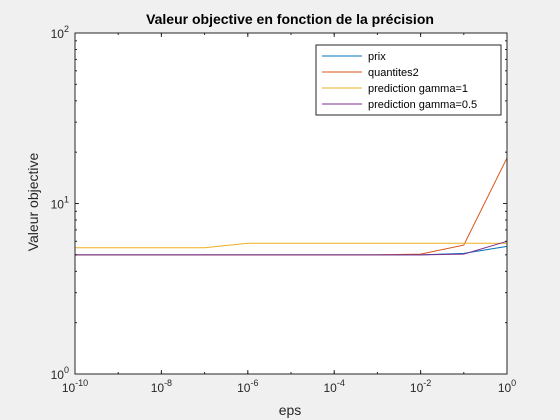 The height and width of the screenshot is (420, 560). What do you see at coordinates (33, 202) in the screenshot?
I see `y-axis-label: Valeur objective` at bounding box center [33, 202].